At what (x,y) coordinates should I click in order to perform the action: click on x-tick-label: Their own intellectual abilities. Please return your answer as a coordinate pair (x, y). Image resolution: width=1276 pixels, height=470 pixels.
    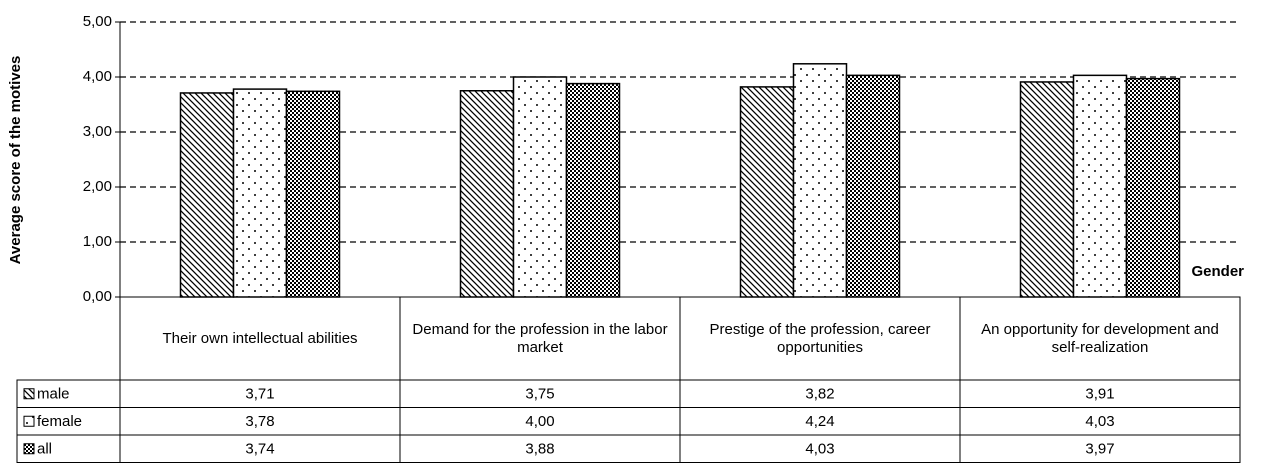
    Looking at the image, I should click on (260, 338).